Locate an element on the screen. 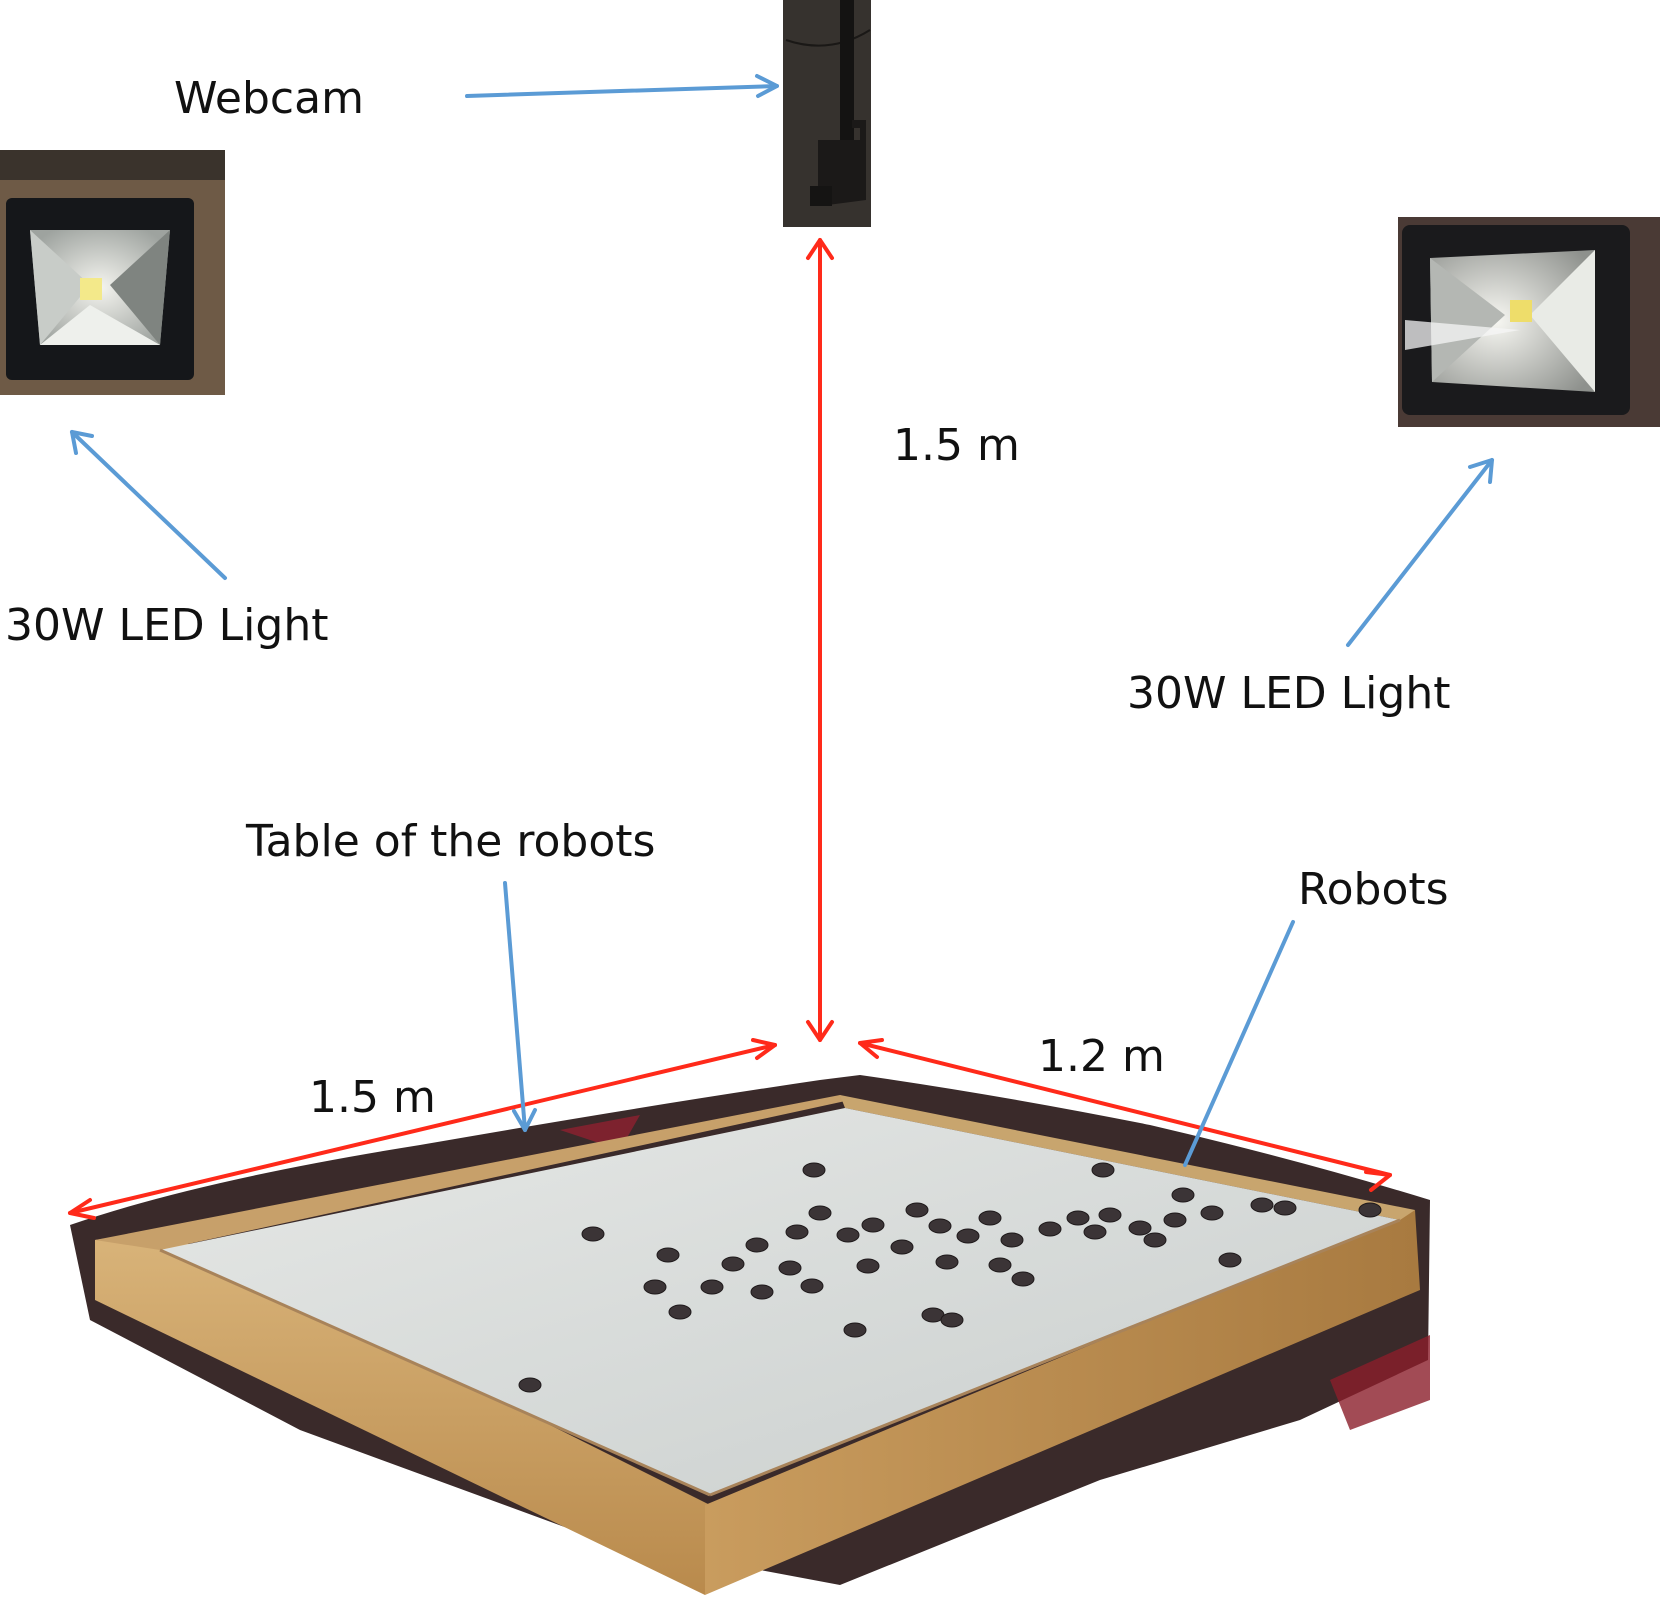  robots-label: Robots is located at coordinates (1373, 889).